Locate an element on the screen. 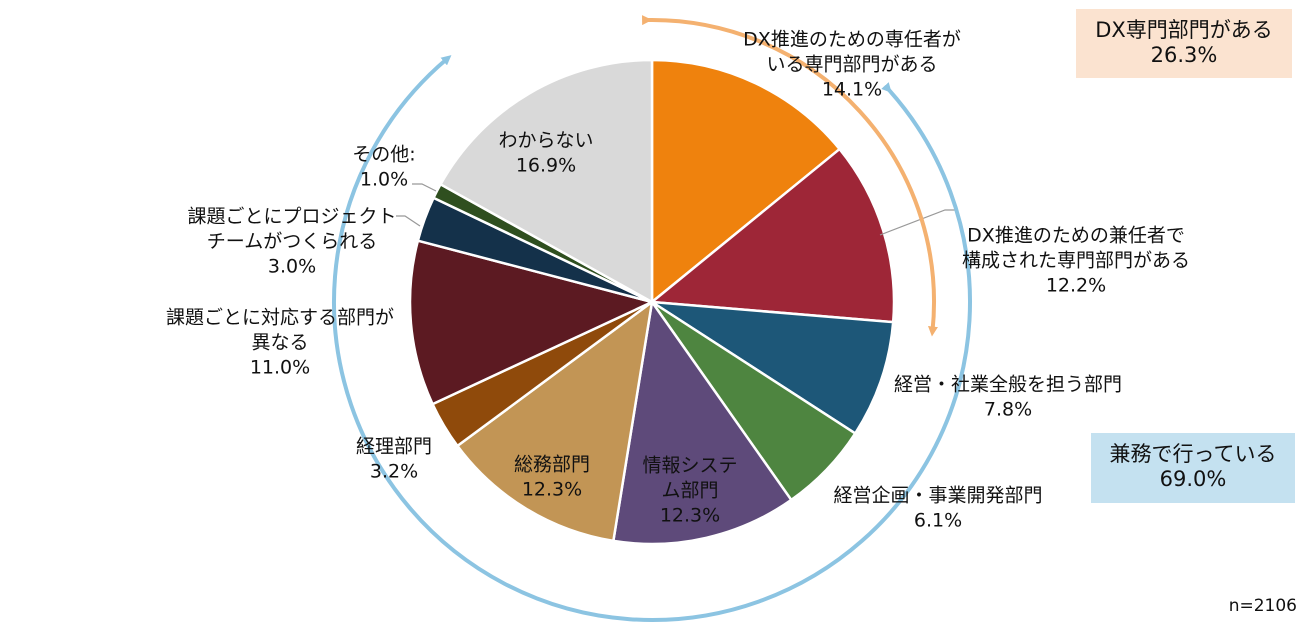 The image size is (1315, 625). slice-value-label: 12.2% is located at coordinates (1076, 286).